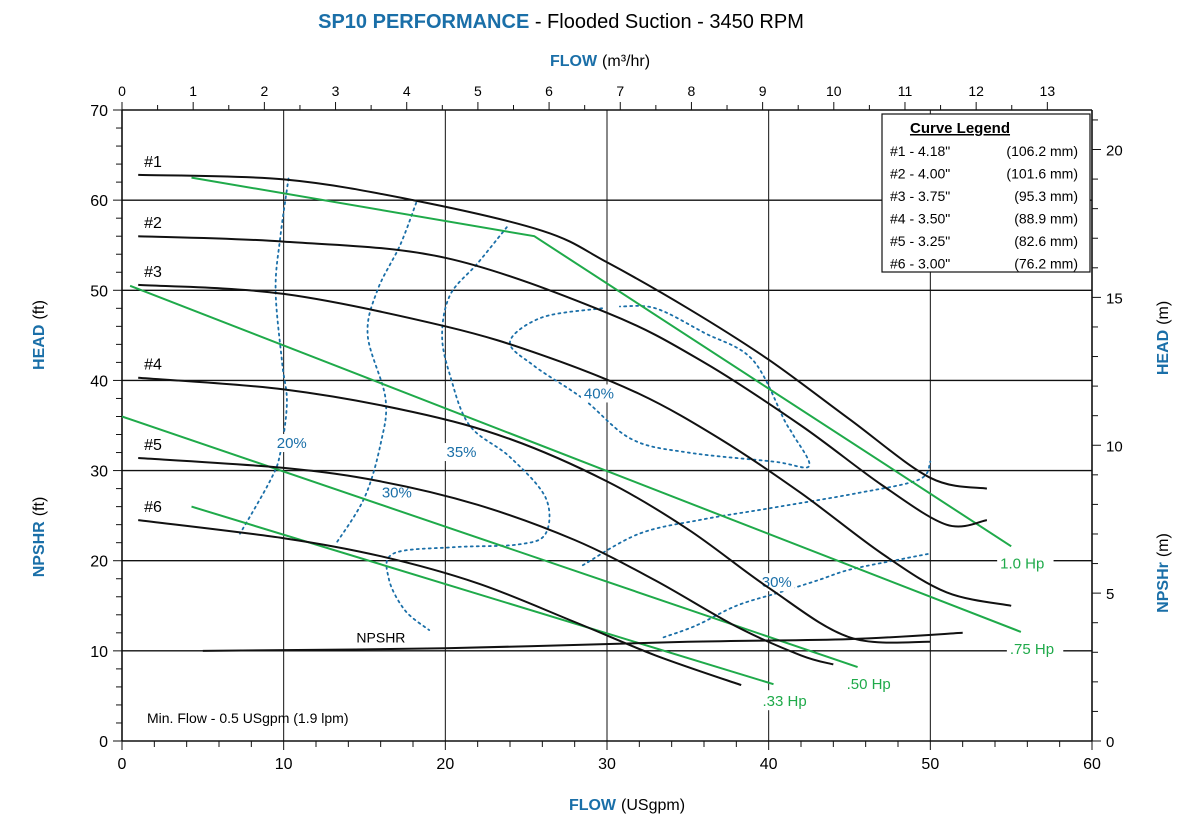 The width and height of the screenshot is (1203, 821). I want to click on npshr-curve, so click(582, 641).